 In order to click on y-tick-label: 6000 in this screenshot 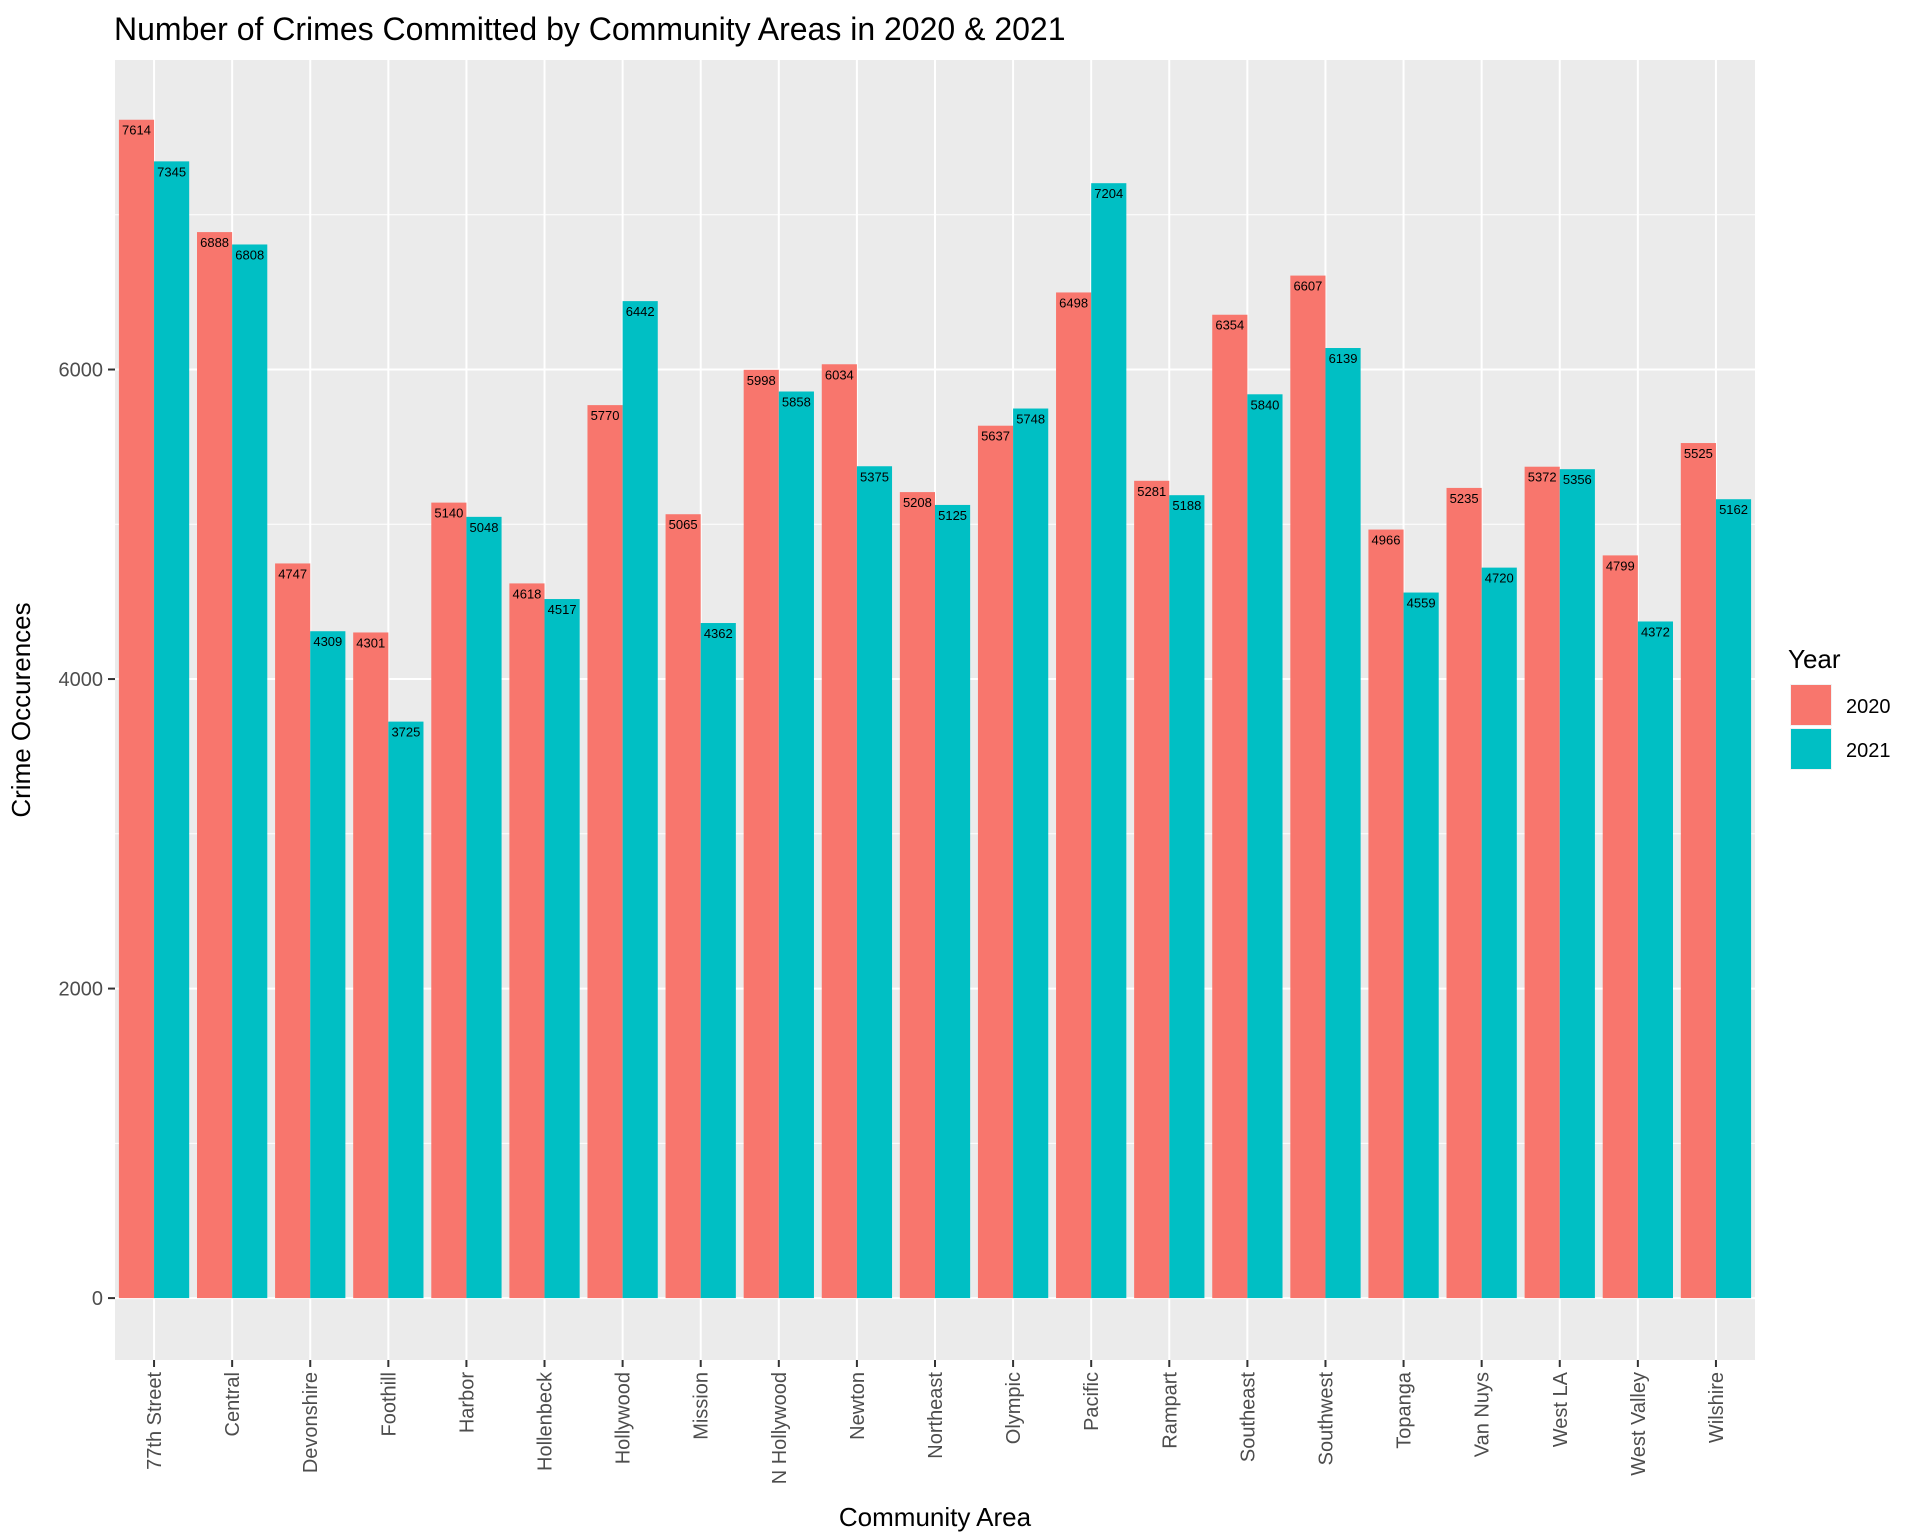, I will do `click(81, 371)`.